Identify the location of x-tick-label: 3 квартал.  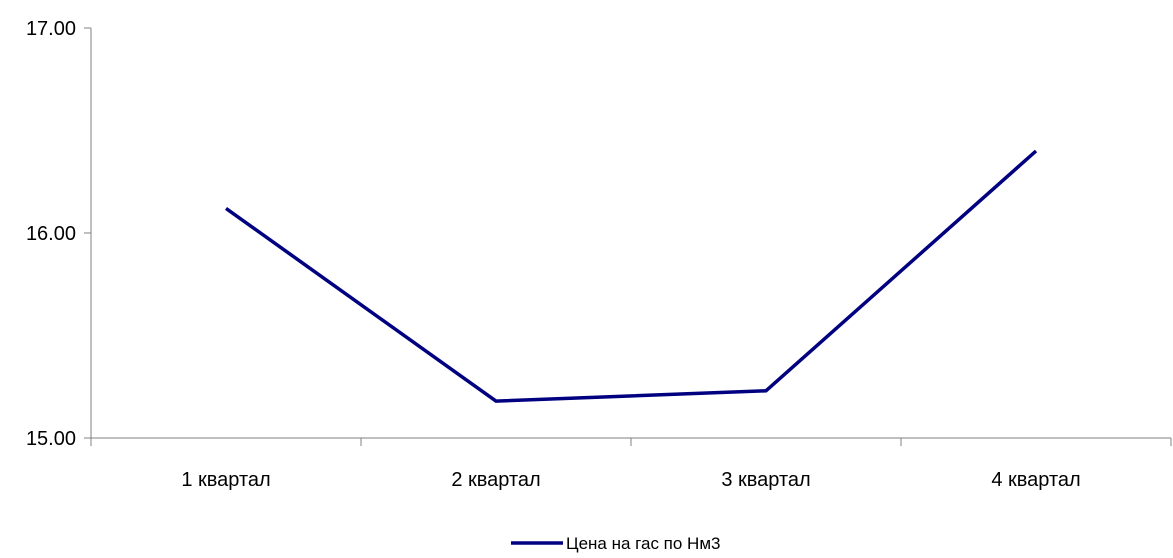
(765, 480).